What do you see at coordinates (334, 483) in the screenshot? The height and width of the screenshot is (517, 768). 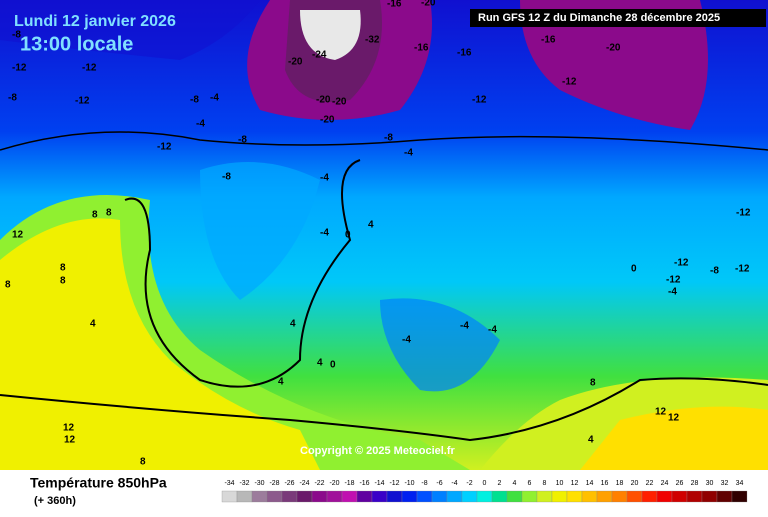 I see `scale-label: -20` at bounding box center [334, 483].